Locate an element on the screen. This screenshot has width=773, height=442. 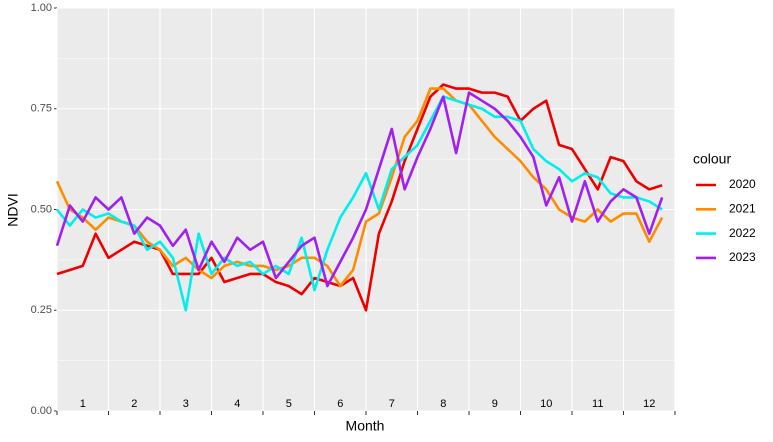
x-tick-label: 2 is located at coordinates (134, 404).